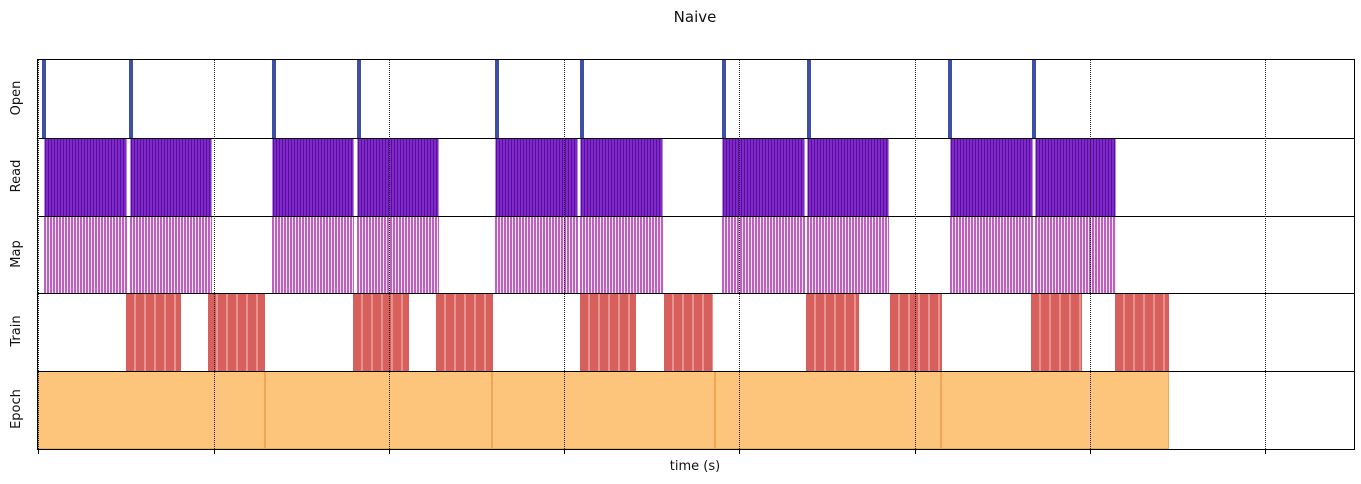 Image resolution: width=1361 pixels, height=484 pixels. Describe the element at coordinates (695, 17) in the screenshot. I see `chart-title: Naive` at that location.